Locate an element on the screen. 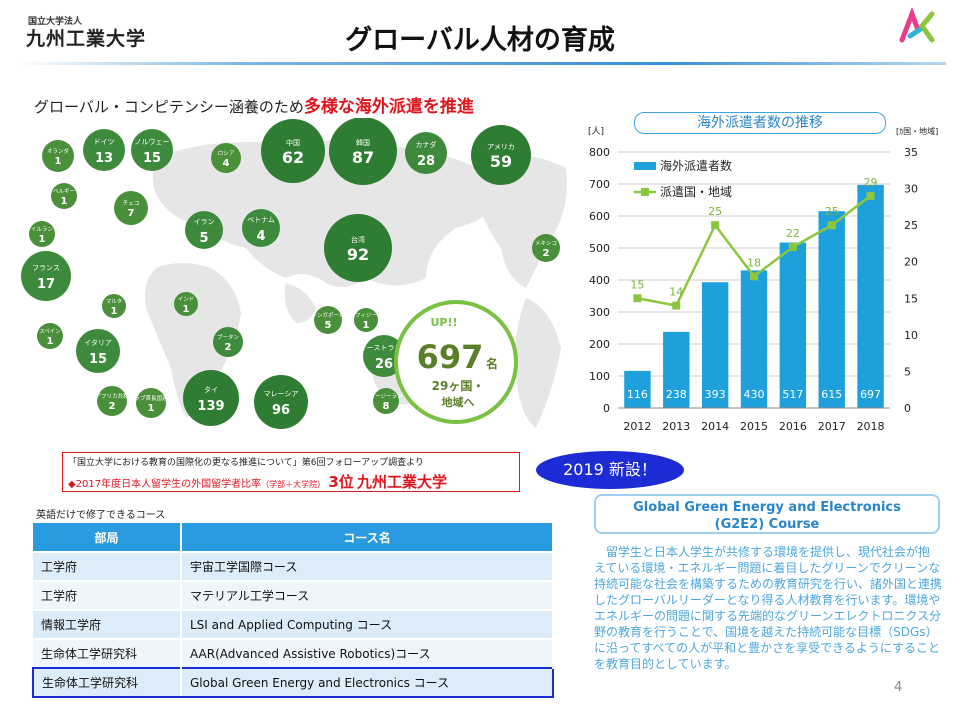 Image resolution: width=960 pixels, height=720 pixels. x-tick-label: 2017 is located at coordinates (832, 426).